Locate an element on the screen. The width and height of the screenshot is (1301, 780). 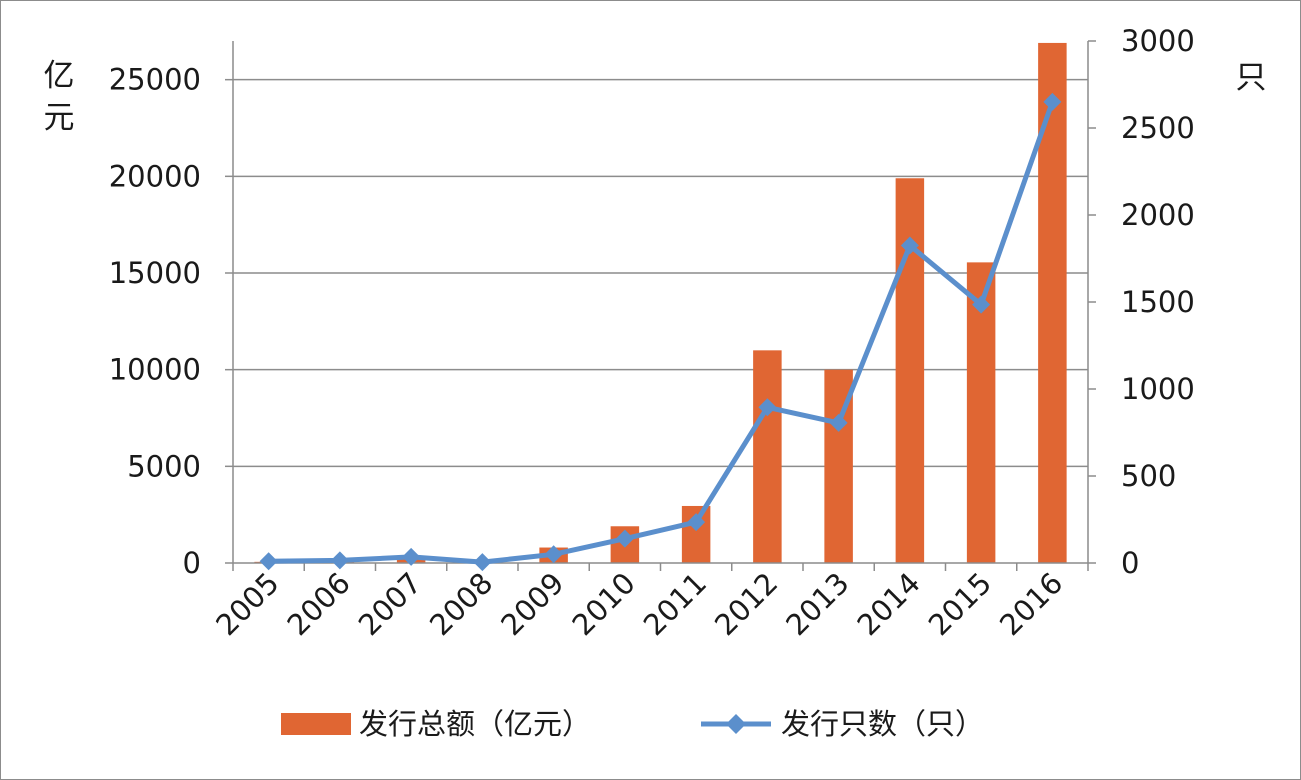
line-point-2005 is located at coordinates (268, 561).